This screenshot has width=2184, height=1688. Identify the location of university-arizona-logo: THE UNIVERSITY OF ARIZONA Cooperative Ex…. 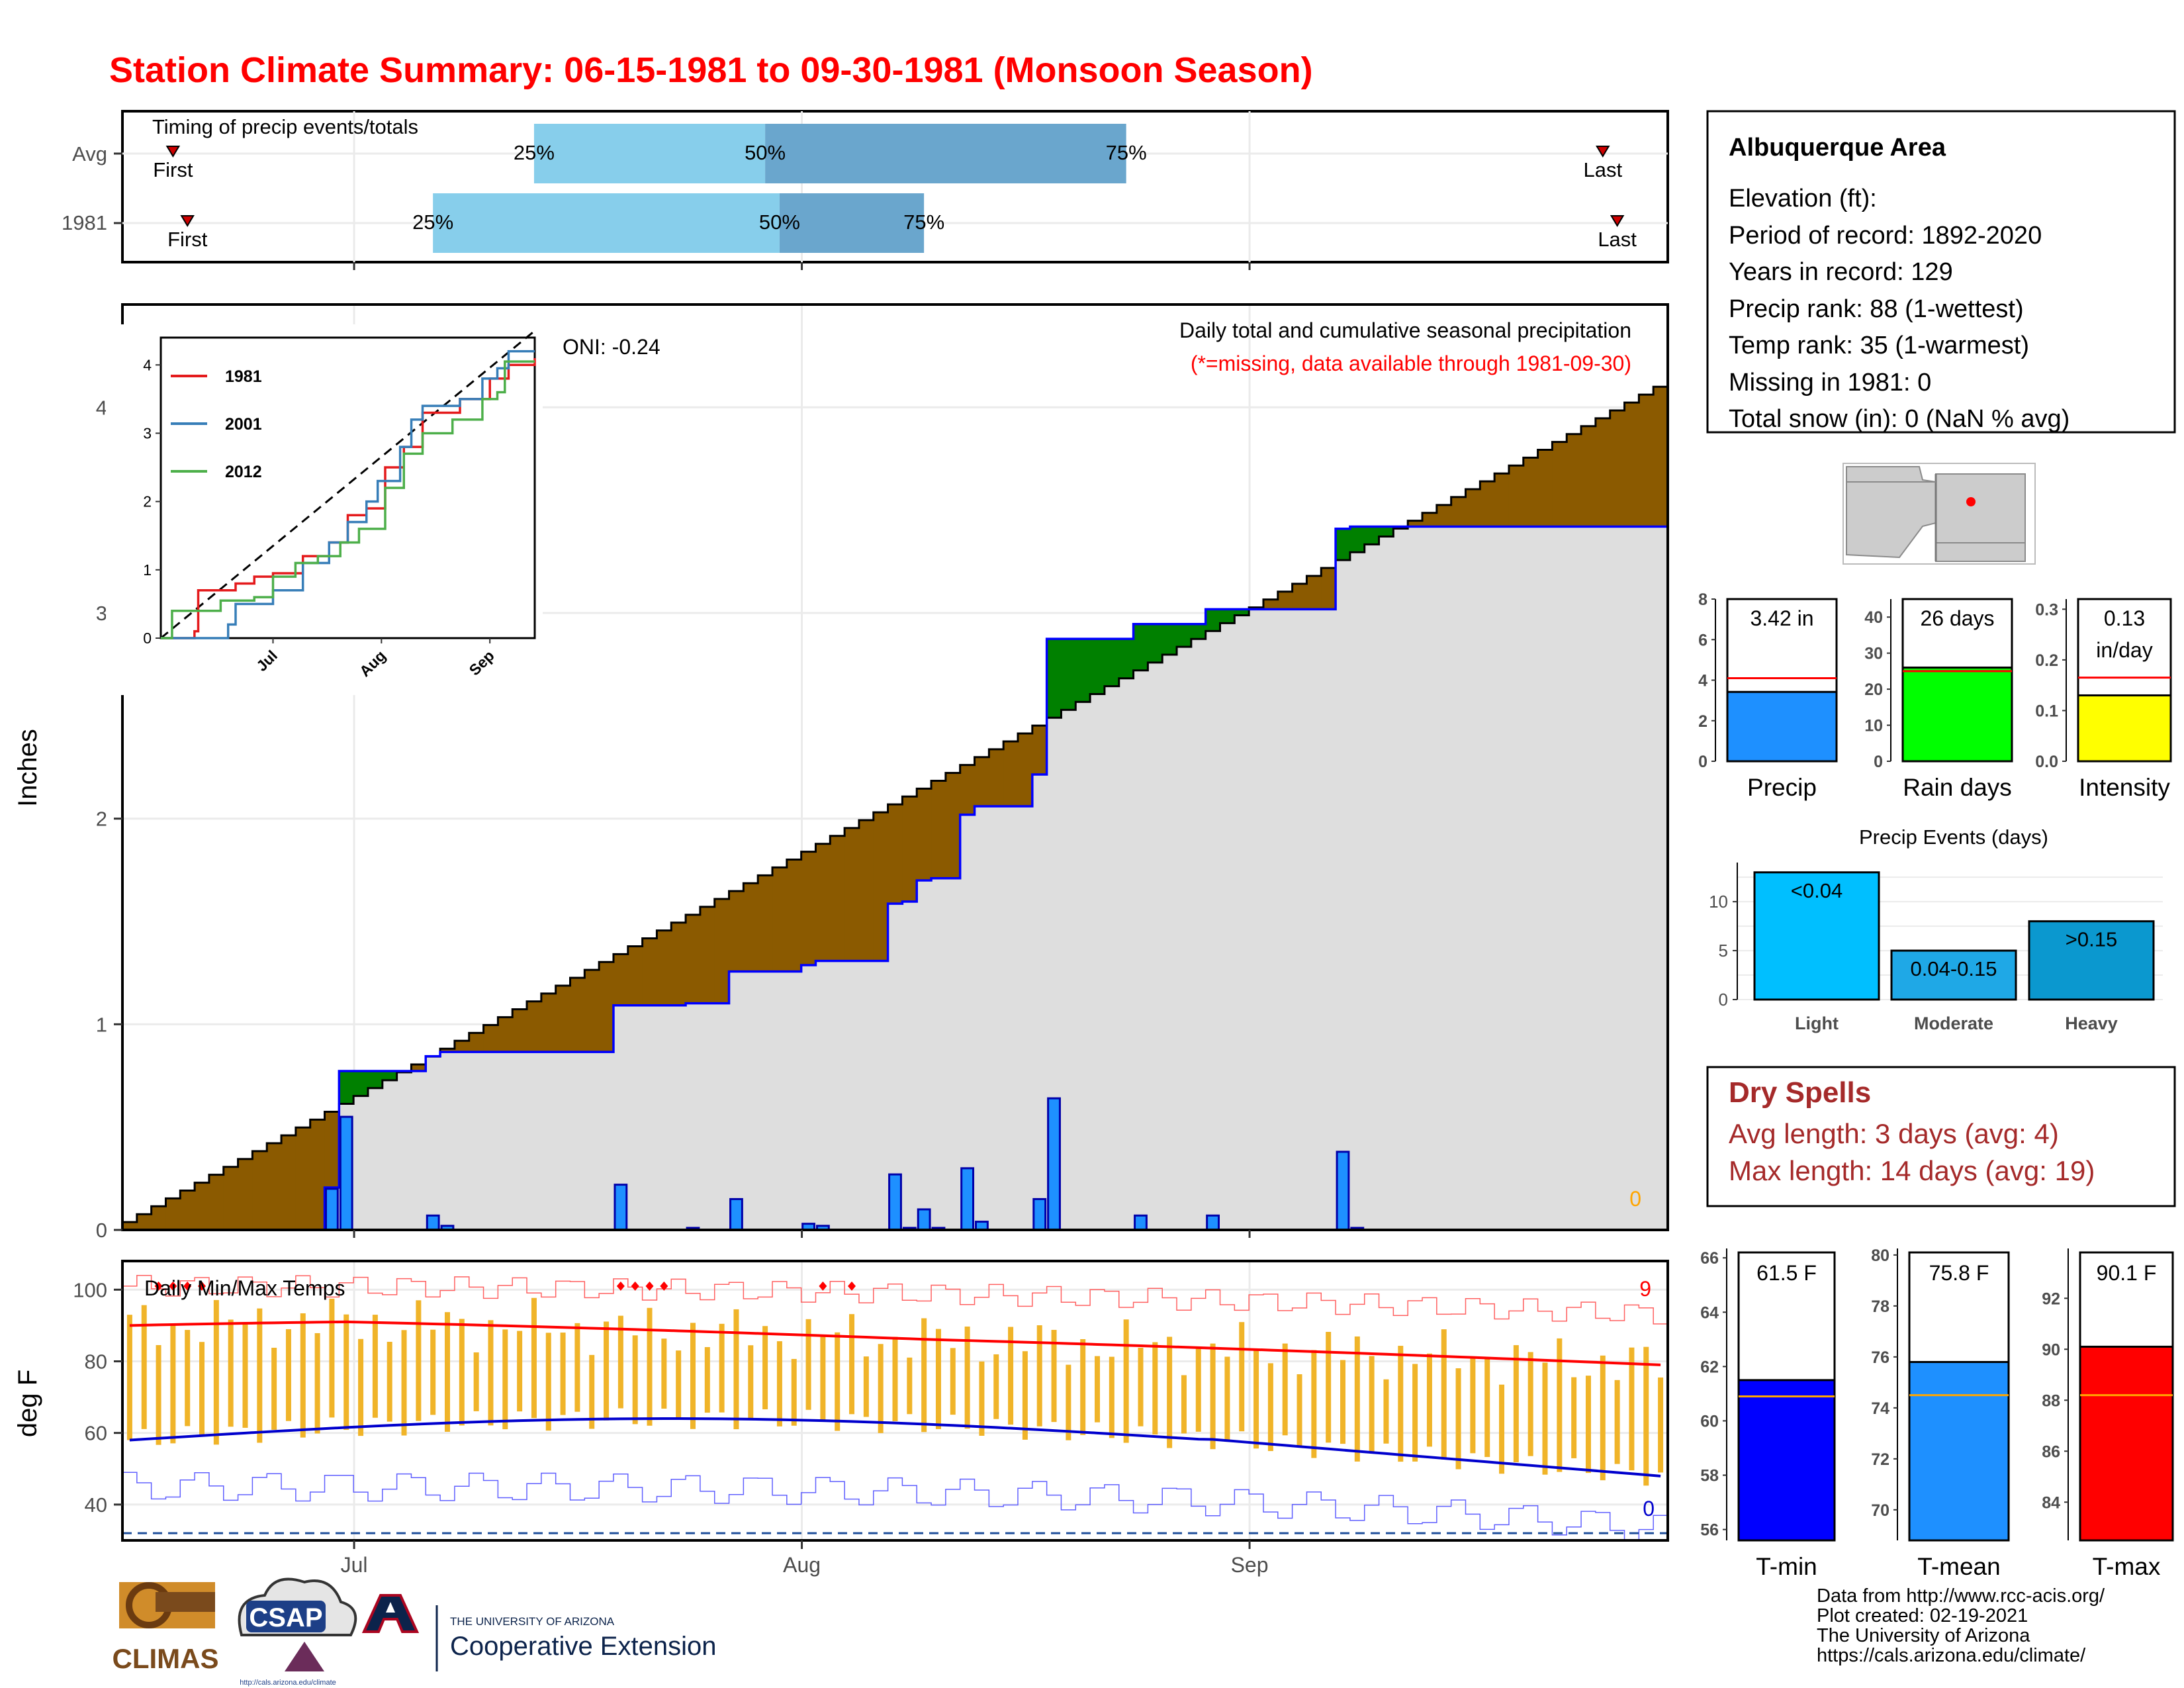
(538, 1632).